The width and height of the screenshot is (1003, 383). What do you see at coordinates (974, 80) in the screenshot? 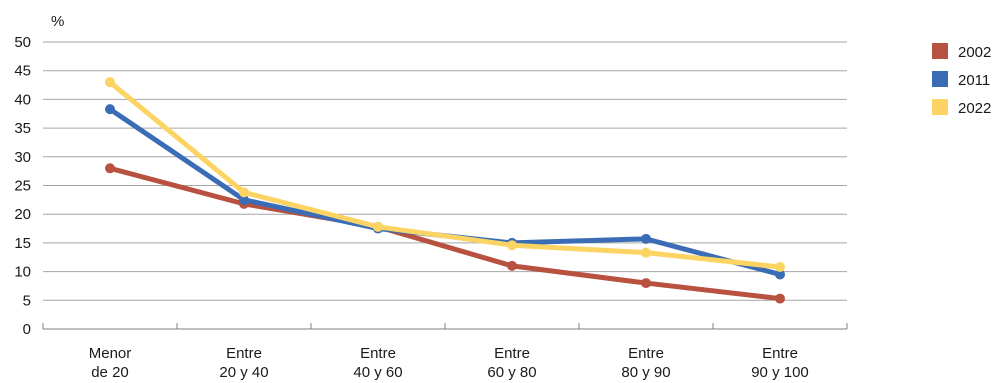
I see `legend-label-2011: 2011` at bounding box center [974, 80].